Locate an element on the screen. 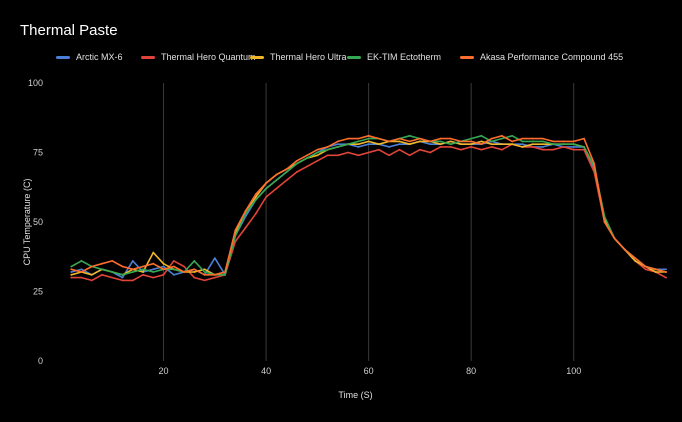 The image size is (682, 422). legend-item: EK-TIM Ectotherm is located at coordinates (394, 57).